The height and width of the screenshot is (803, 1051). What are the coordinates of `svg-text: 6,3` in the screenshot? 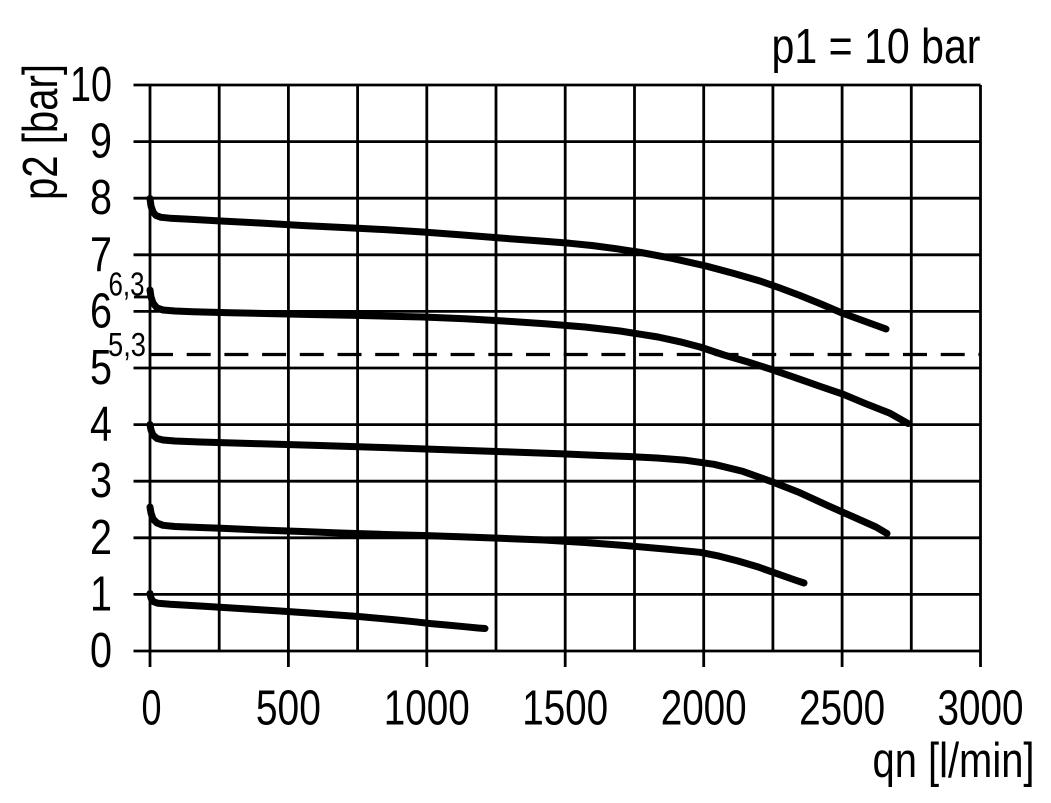 It's located at (127, 284).